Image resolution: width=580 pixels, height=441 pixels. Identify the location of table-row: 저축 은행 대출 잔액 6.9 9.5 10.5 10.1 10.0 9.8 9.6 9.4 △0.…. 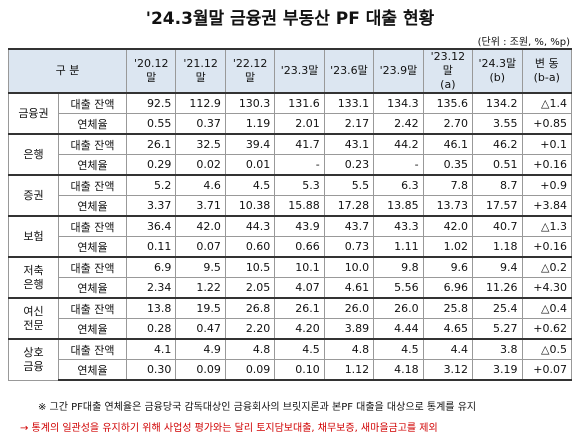
(290, 277).